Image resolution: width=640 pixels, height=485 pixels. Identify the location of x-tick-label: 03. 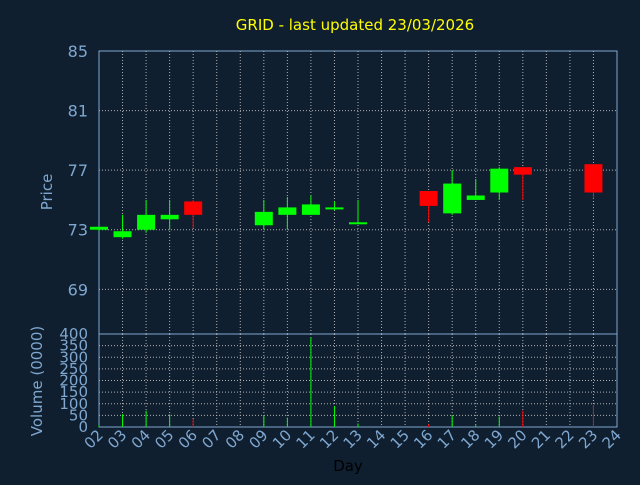
(117, 439).